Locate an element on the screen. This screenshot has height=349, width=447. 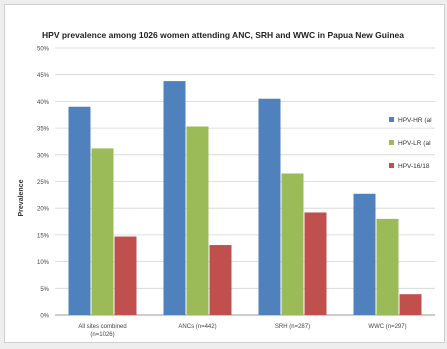
x-tick-label: ANCs (n=442) is located at coordinates (197, 327).